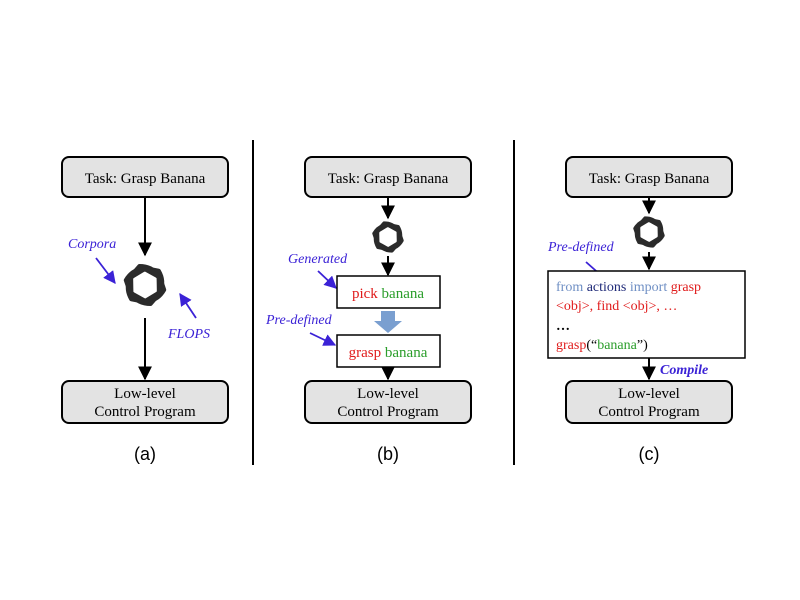 The image size is (800, 600). What do you see at coordinates (388, 454) in the screenshot?
I see `caption: (b)` at bounding box center [388, 454].